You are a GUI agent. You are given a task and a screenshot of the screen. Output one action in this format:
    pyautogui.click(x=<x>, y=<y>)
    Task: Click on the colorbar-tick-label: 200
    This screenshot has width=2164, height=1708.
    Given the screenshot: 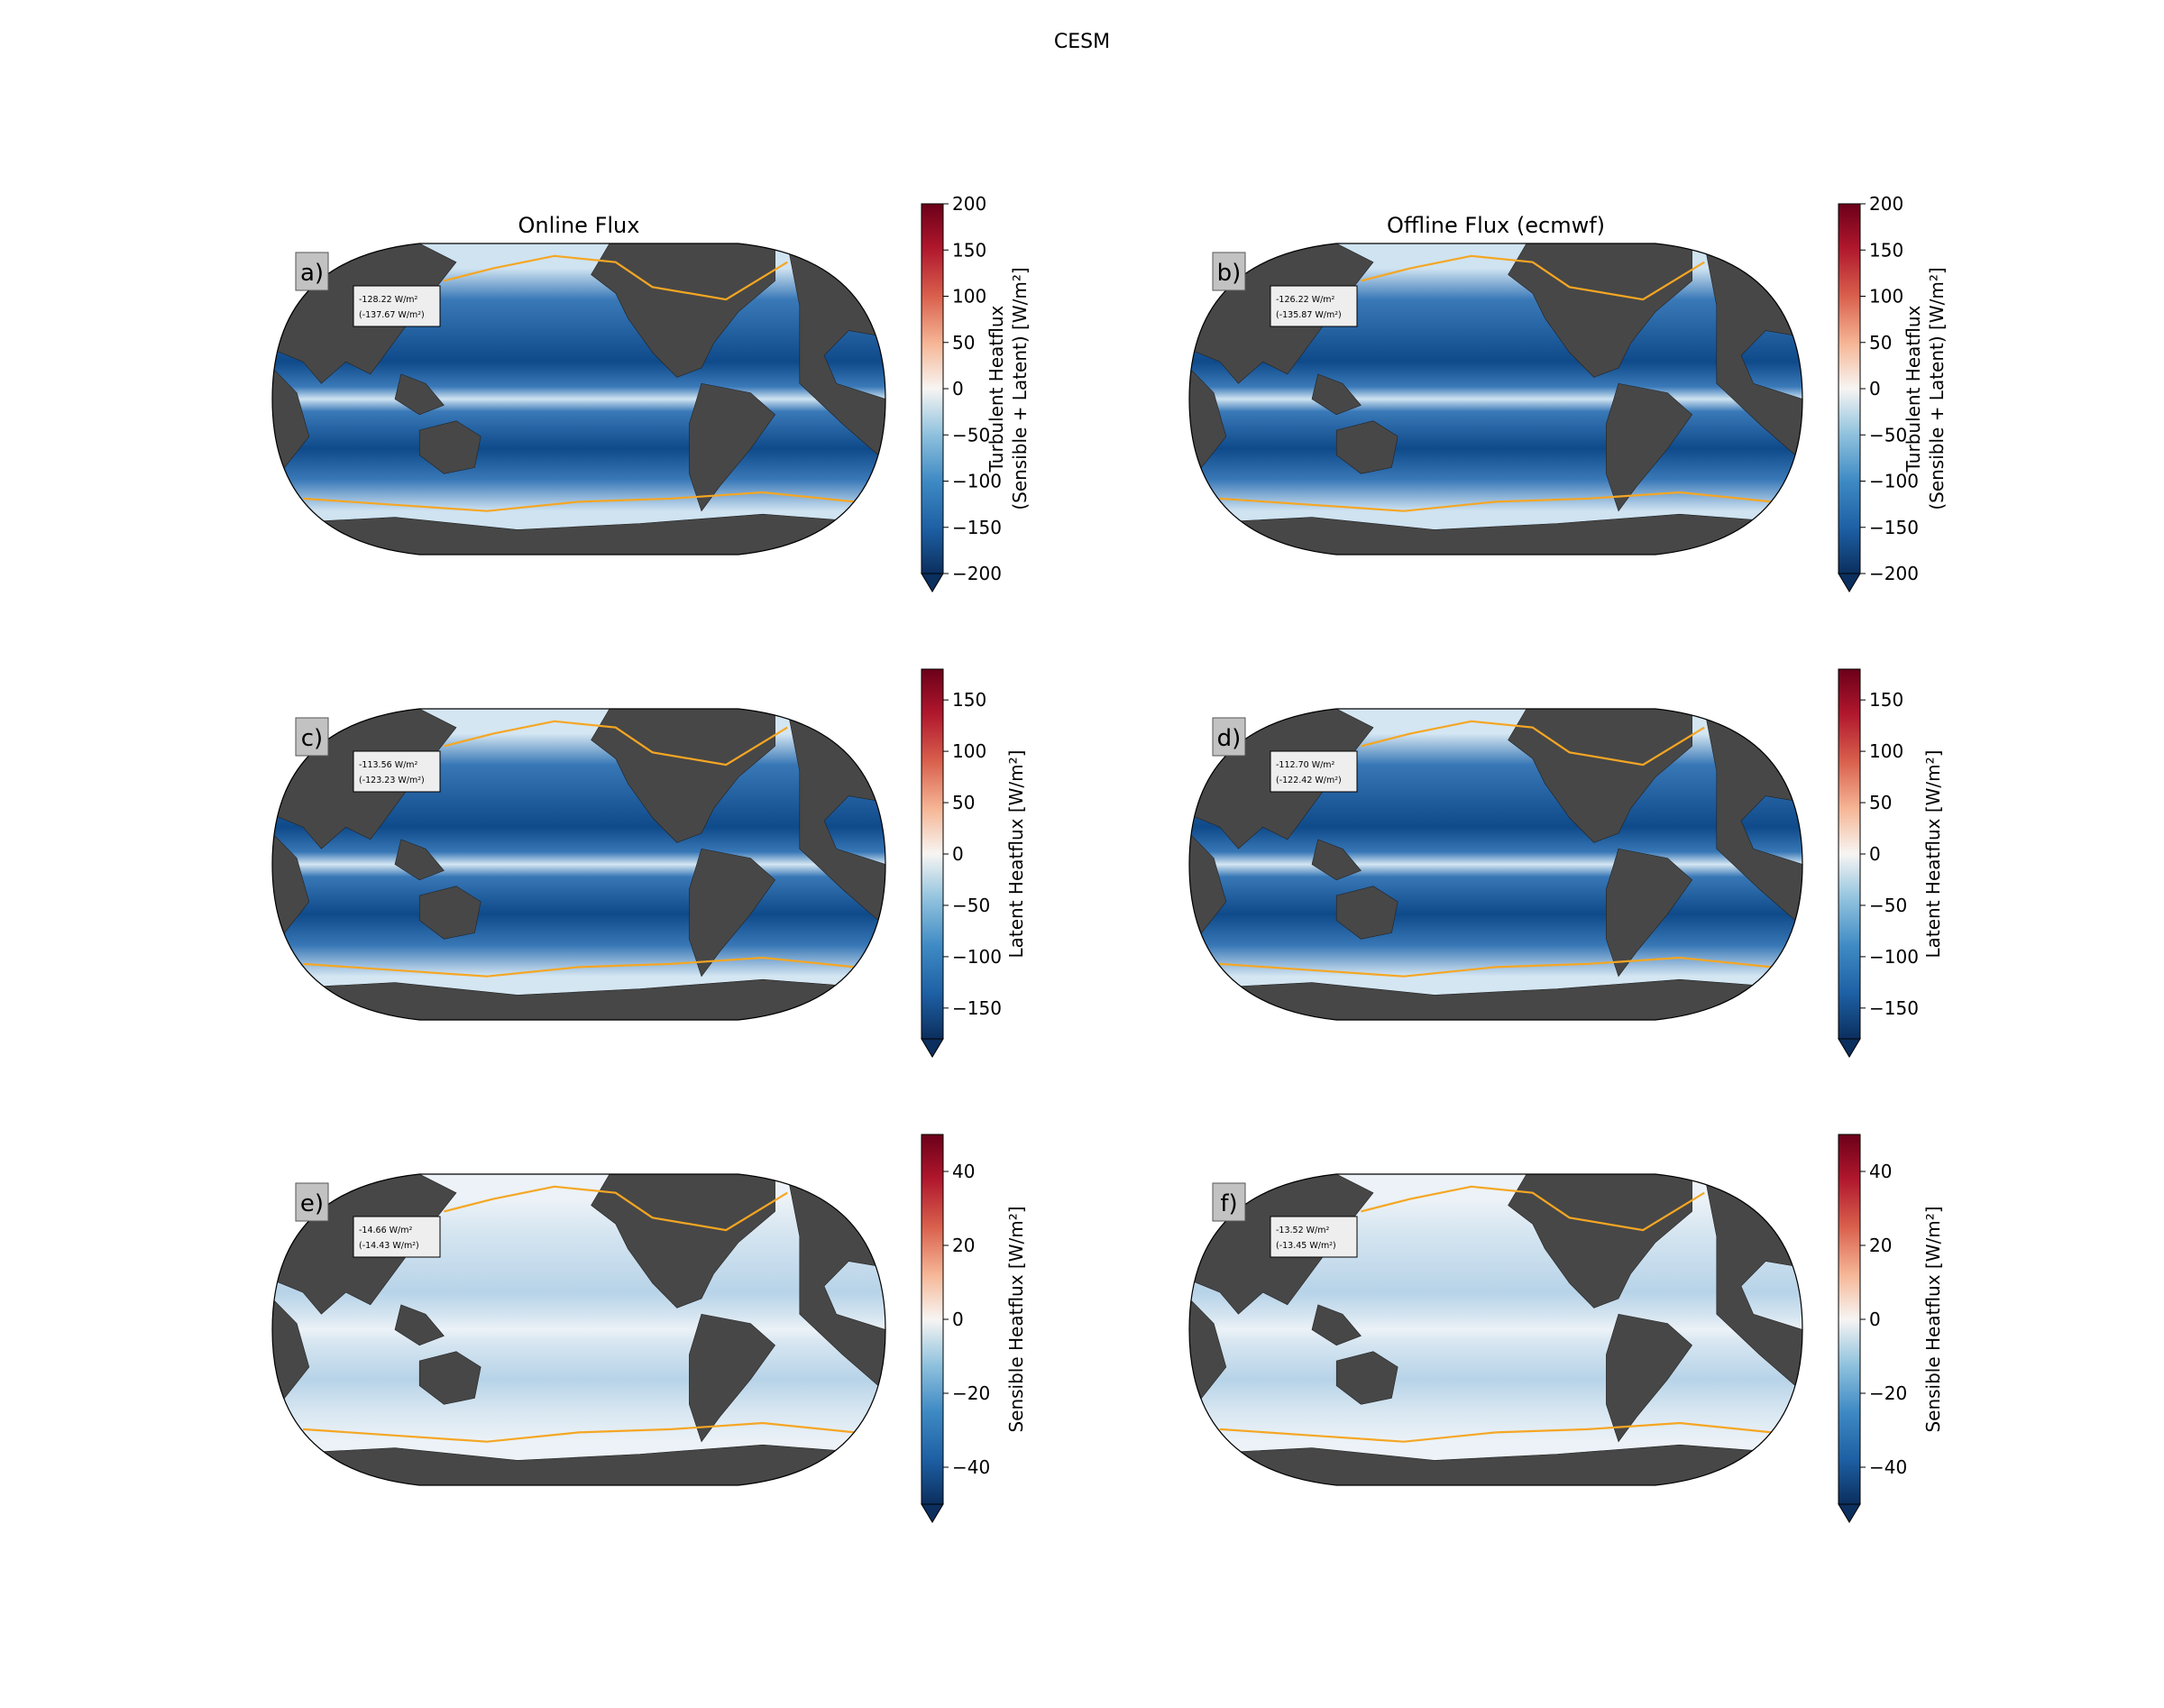 What is the action you would take?
    pyautogui.click(x=969, y=204)
    